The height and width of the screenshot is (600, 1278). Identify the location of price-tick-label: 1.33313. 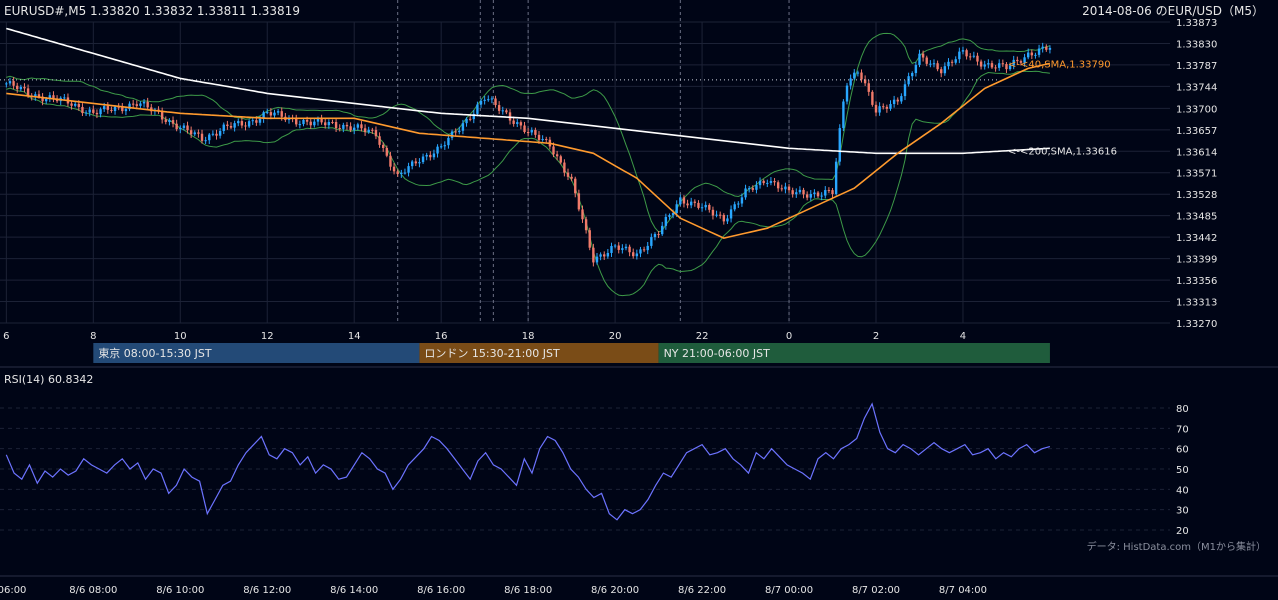
(1196, 303).